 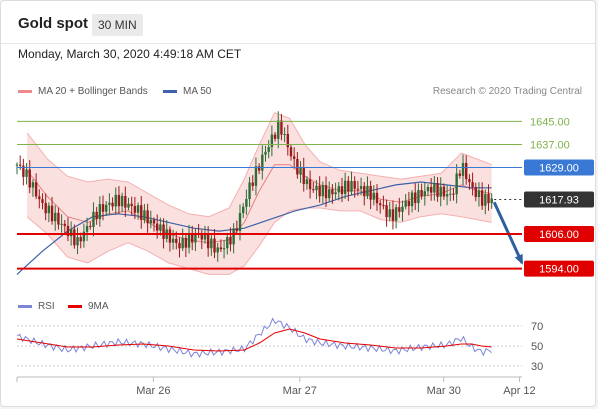 I want to click on rsi-panel: 70 50 30, so click(x=279, y=345).